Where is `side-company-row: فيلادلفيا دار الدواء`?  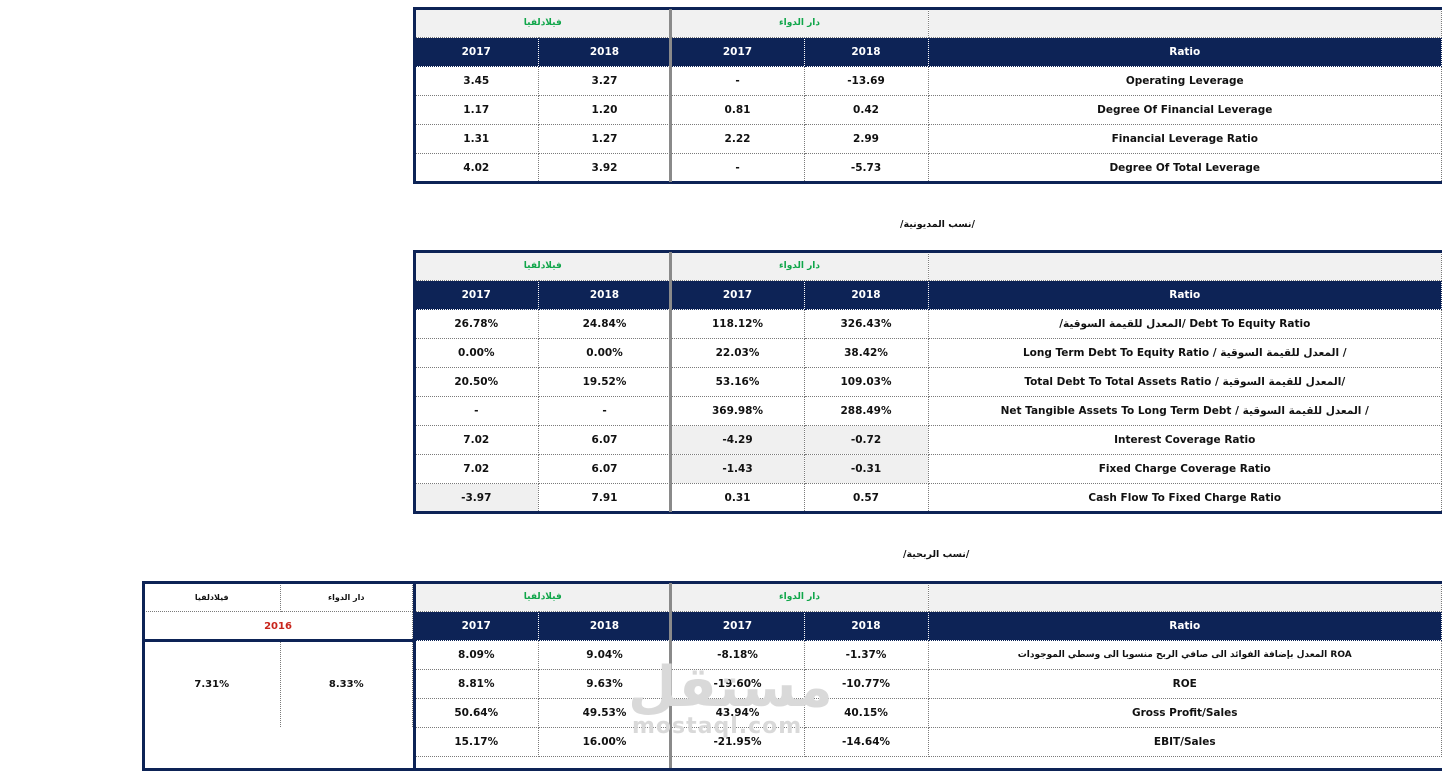 side-company-row: فيلادلفيا دار الدواء is located at coordinates (278, 597).